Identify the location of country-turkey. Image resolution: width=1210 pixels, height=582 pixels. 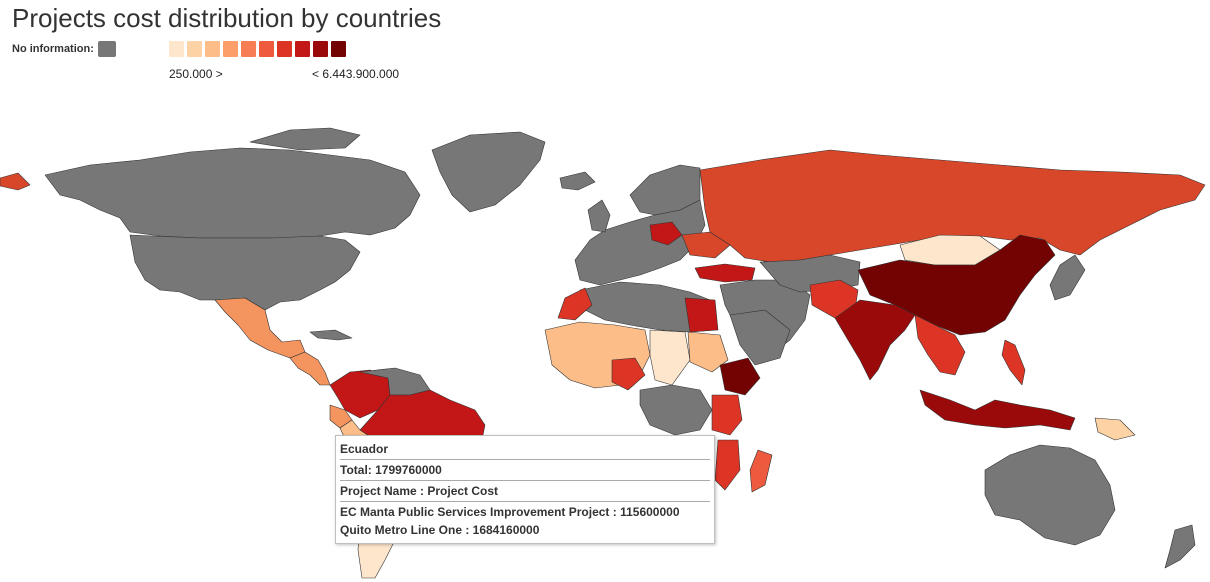
(725, 273).